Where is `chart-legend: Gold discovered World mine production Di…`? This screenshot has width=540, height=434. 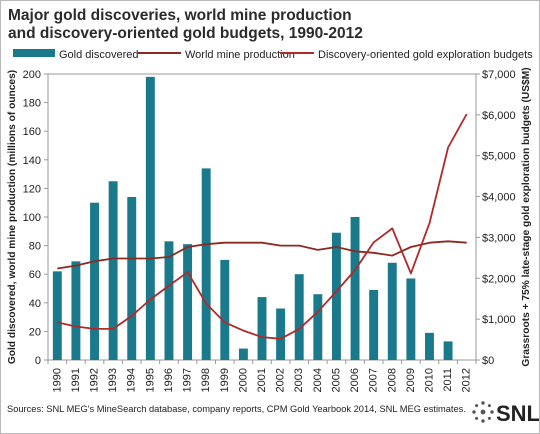
chart-legend: Gold discovered World mine production Di… is located at coordinates (273, 55).